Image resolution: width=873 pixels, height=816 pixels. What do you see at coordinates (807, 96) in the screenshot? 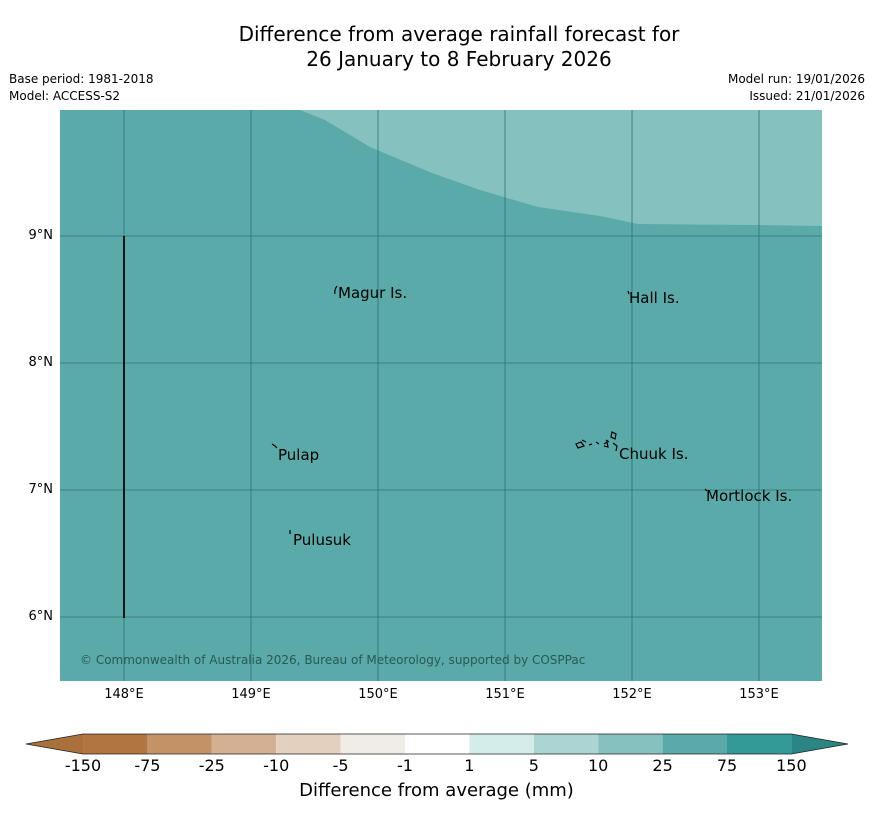
I see `issued-text: Issued: 21/01/2026` at bounding box center [807, 96].